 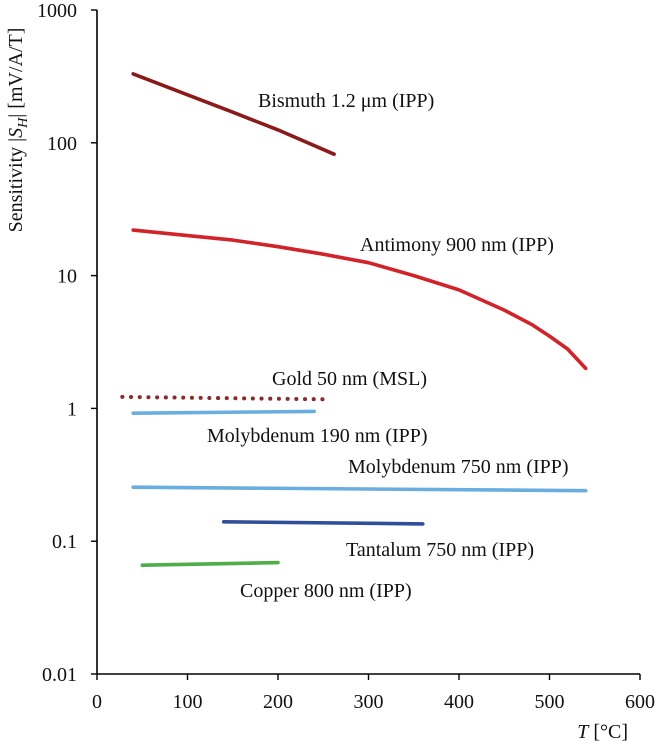 I want to click on y-tick-label: 1000, so click(x=57, y=11).